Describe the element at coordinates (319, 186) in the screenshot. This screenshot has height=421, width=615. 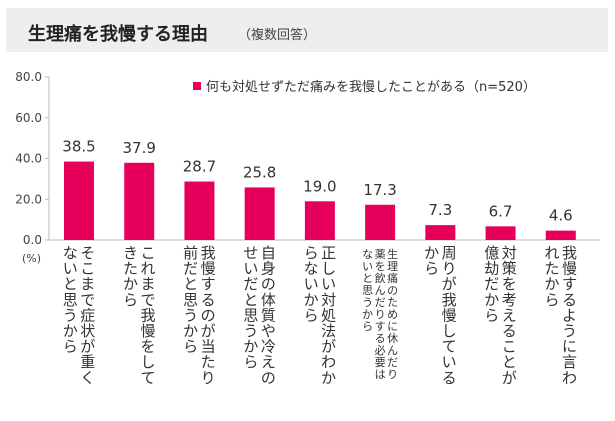
I see `data-label: 19.0` at that location.